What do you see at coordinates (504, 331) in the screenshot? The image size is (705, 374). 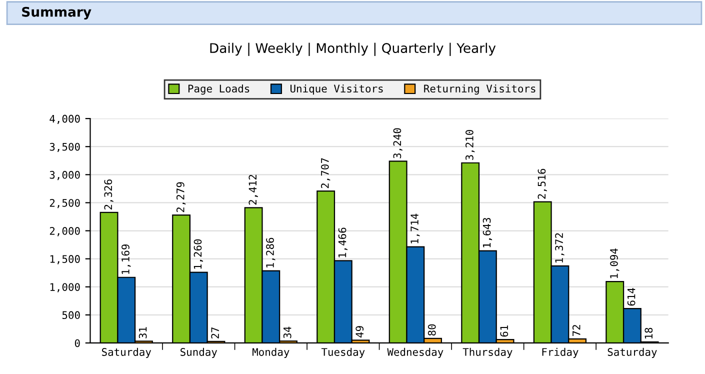 I see `data-label: 61` at bounding box center [504, 331].